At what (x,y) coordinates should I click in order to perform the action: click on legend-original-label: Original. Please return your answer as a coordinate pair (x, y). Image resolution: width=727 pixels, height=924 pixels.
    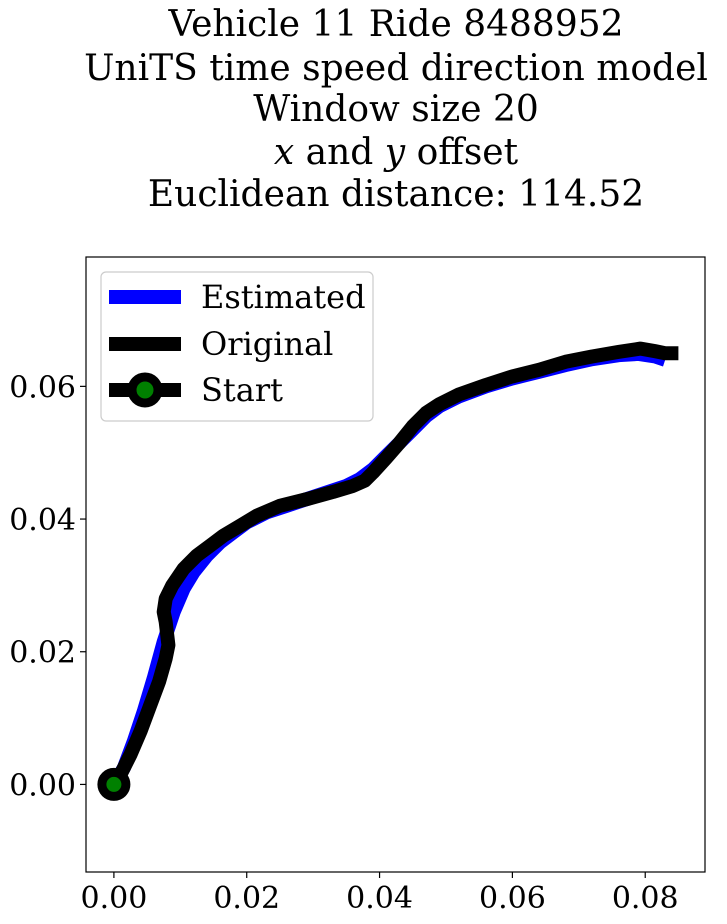
    Looking at the image, I should click on (267, 344).